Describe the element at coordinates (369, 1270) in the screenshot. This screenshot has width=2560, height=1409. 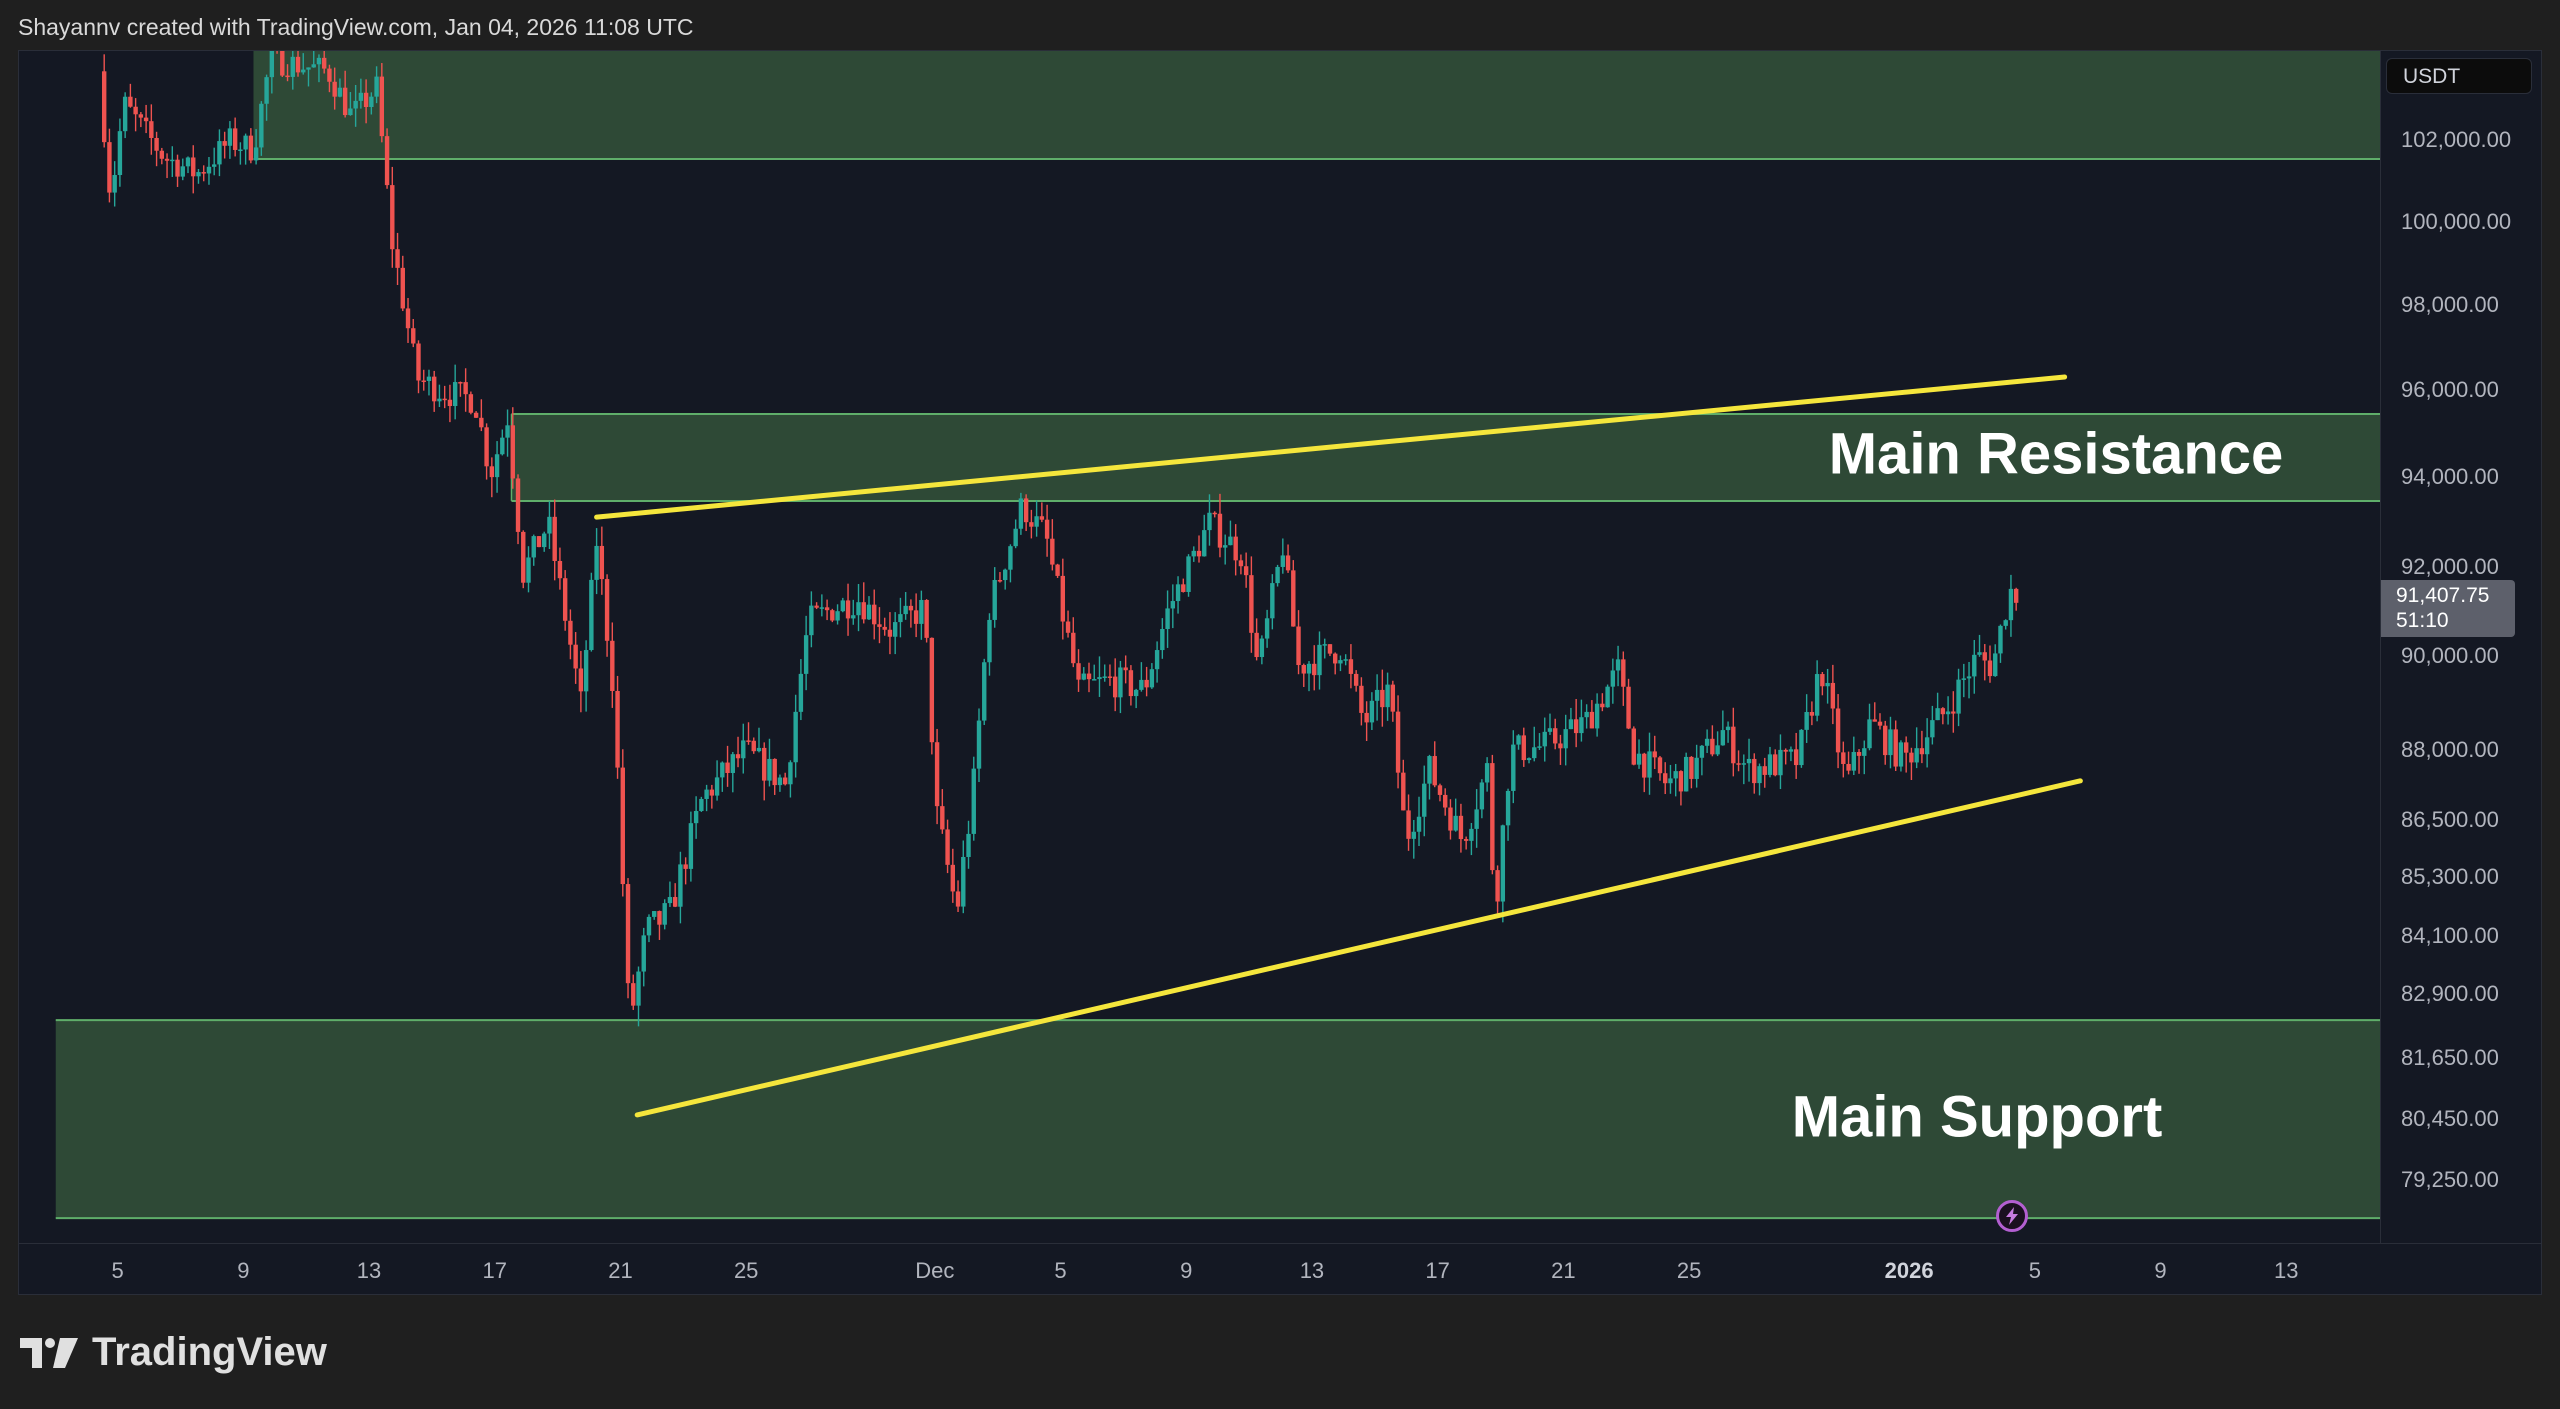
I see `time-tick-label: 13` at that location.